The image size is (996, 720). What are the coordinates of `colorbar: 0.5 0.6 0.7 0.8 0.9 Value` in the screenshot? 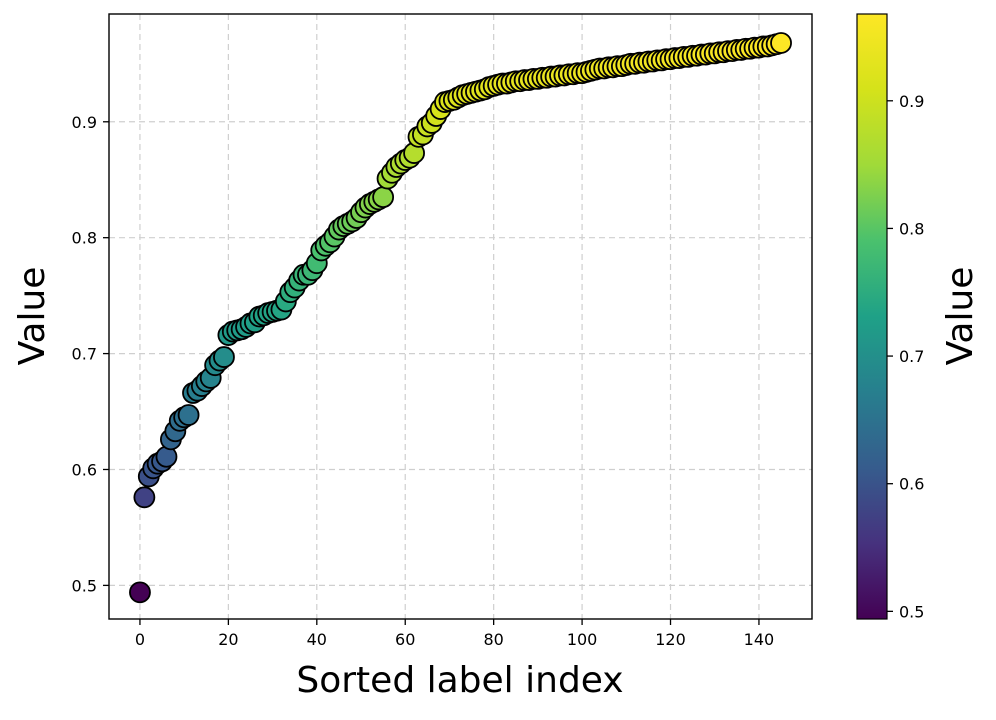 It's located at (918, 317).